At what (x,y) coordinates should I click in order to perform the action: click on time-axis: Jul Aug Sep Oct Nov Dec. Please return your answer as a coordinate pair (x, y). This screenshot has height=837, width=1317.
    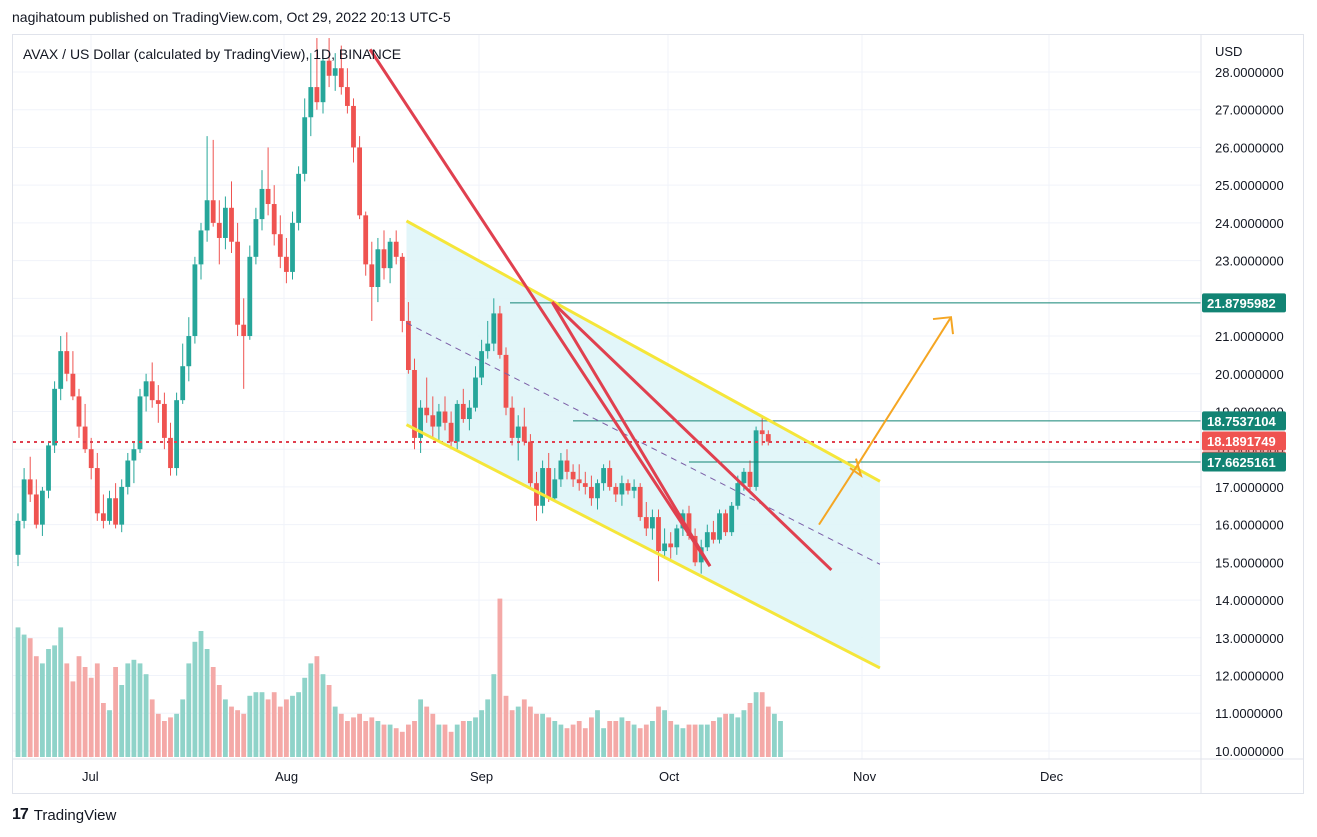
    Looking at the image, I should click on (658, 771).